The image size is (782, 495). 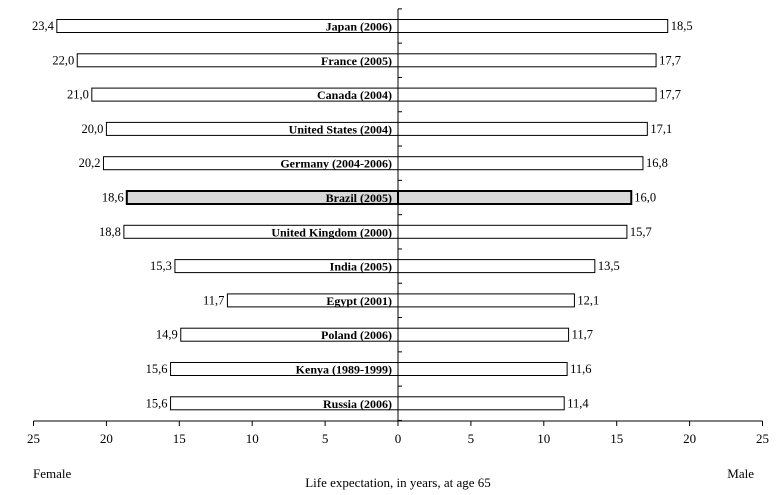 What do you see at coordinates (661, 129) in the screenshot?
I see `male-value-label: 17,1` at bounding box center [661, 129].